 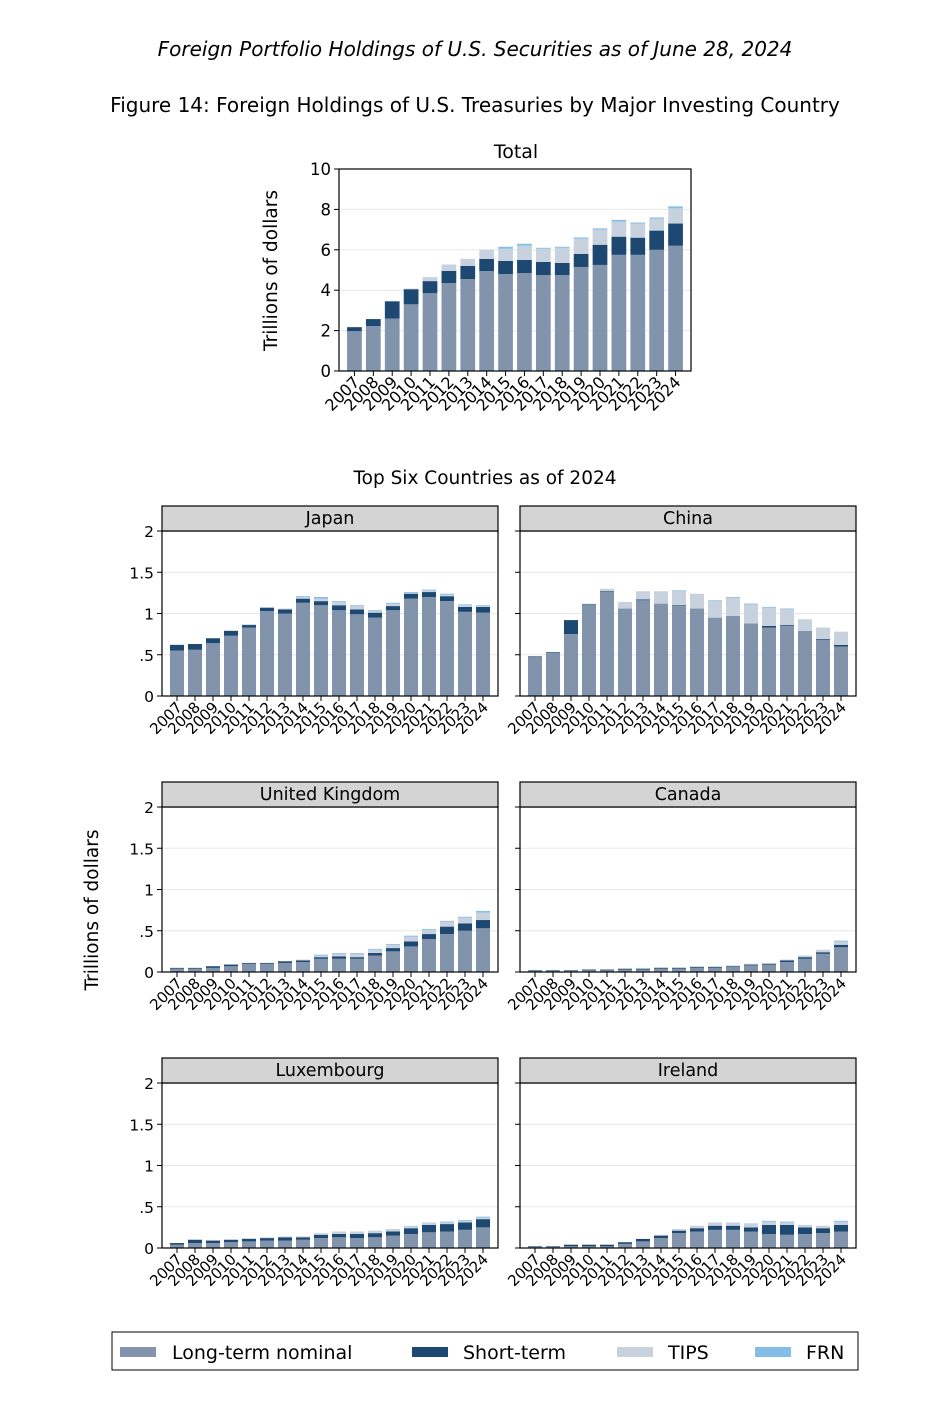 What do you see at coordinates (213, 1245) in the screenshot?
I see `bar-luxembourg-2009-long_term_nominal` at bounding box center [213, 1245].